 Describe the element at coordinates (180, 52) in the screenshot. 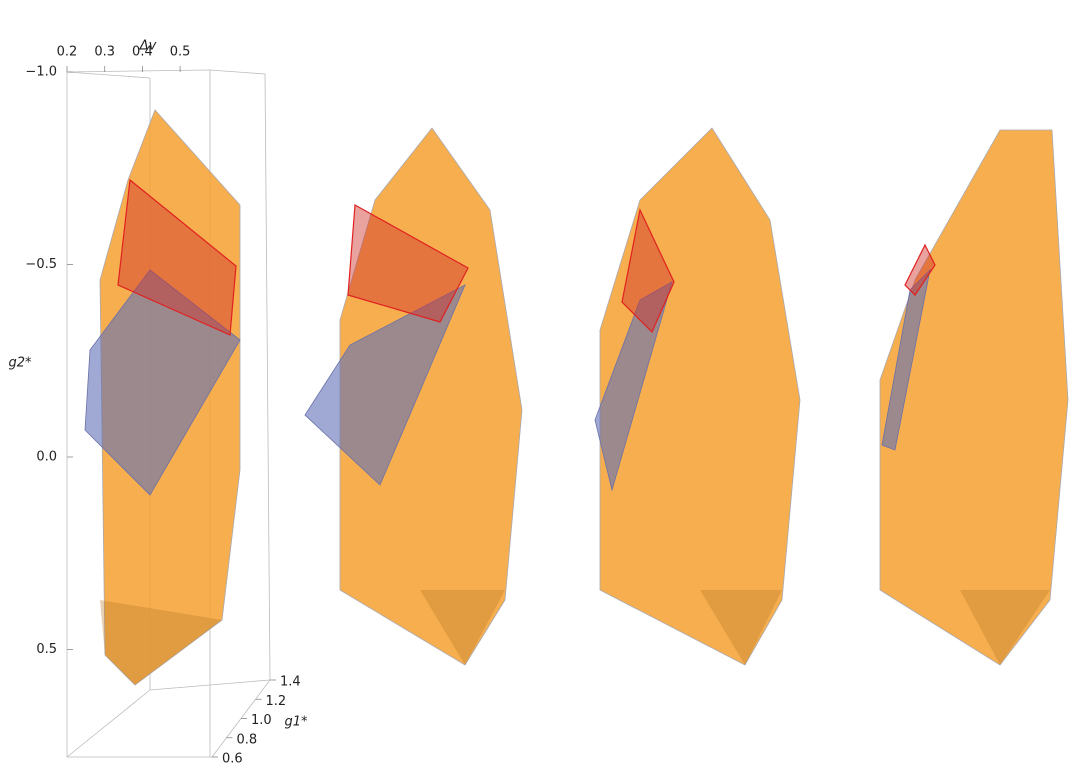

I see `x-tick-label: 0.5` at that location.